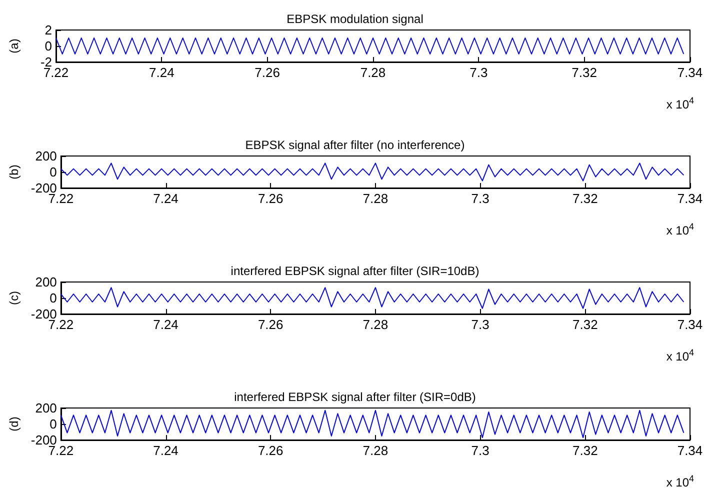 The image size is (710, 504). Describe the element at coordinates (355, 397) in the screenshot. I see `chart-title: interfered EBPSK signal after filter (SIR=0dB)` at that location.